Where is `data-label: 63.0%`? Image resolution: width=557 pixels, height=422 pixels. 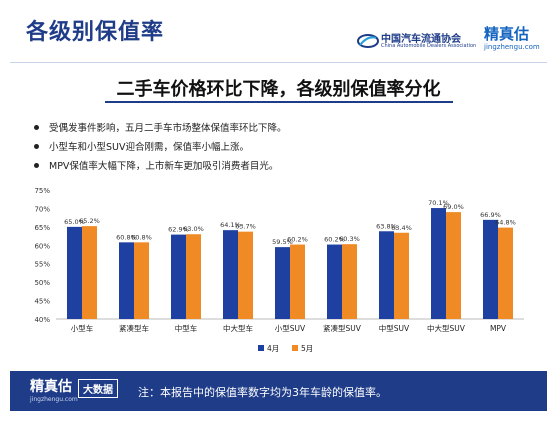
data-label: 63.0% is located at coordinates (193, 229).